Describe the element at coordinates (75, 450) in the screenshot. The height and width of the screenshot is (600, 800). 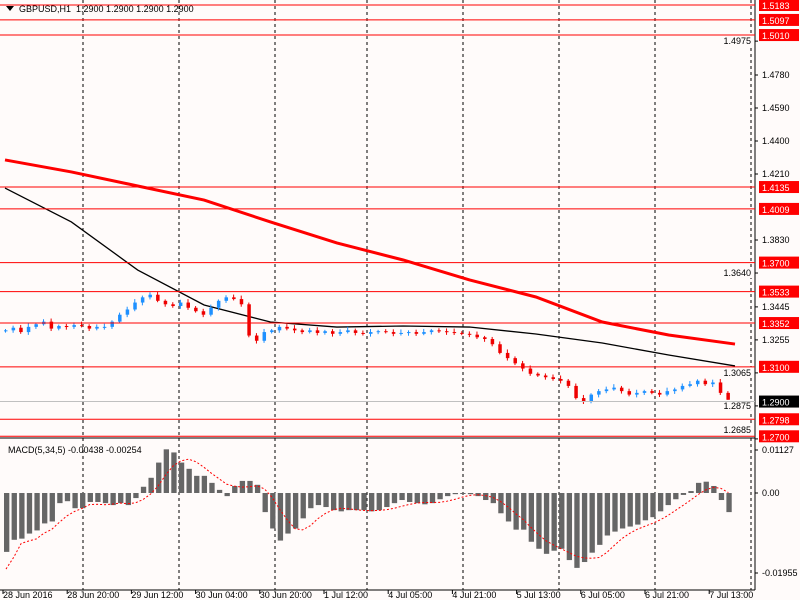
I see `macd-title: MACD(5,34,5) -0.00438 -0.00254` at that location.